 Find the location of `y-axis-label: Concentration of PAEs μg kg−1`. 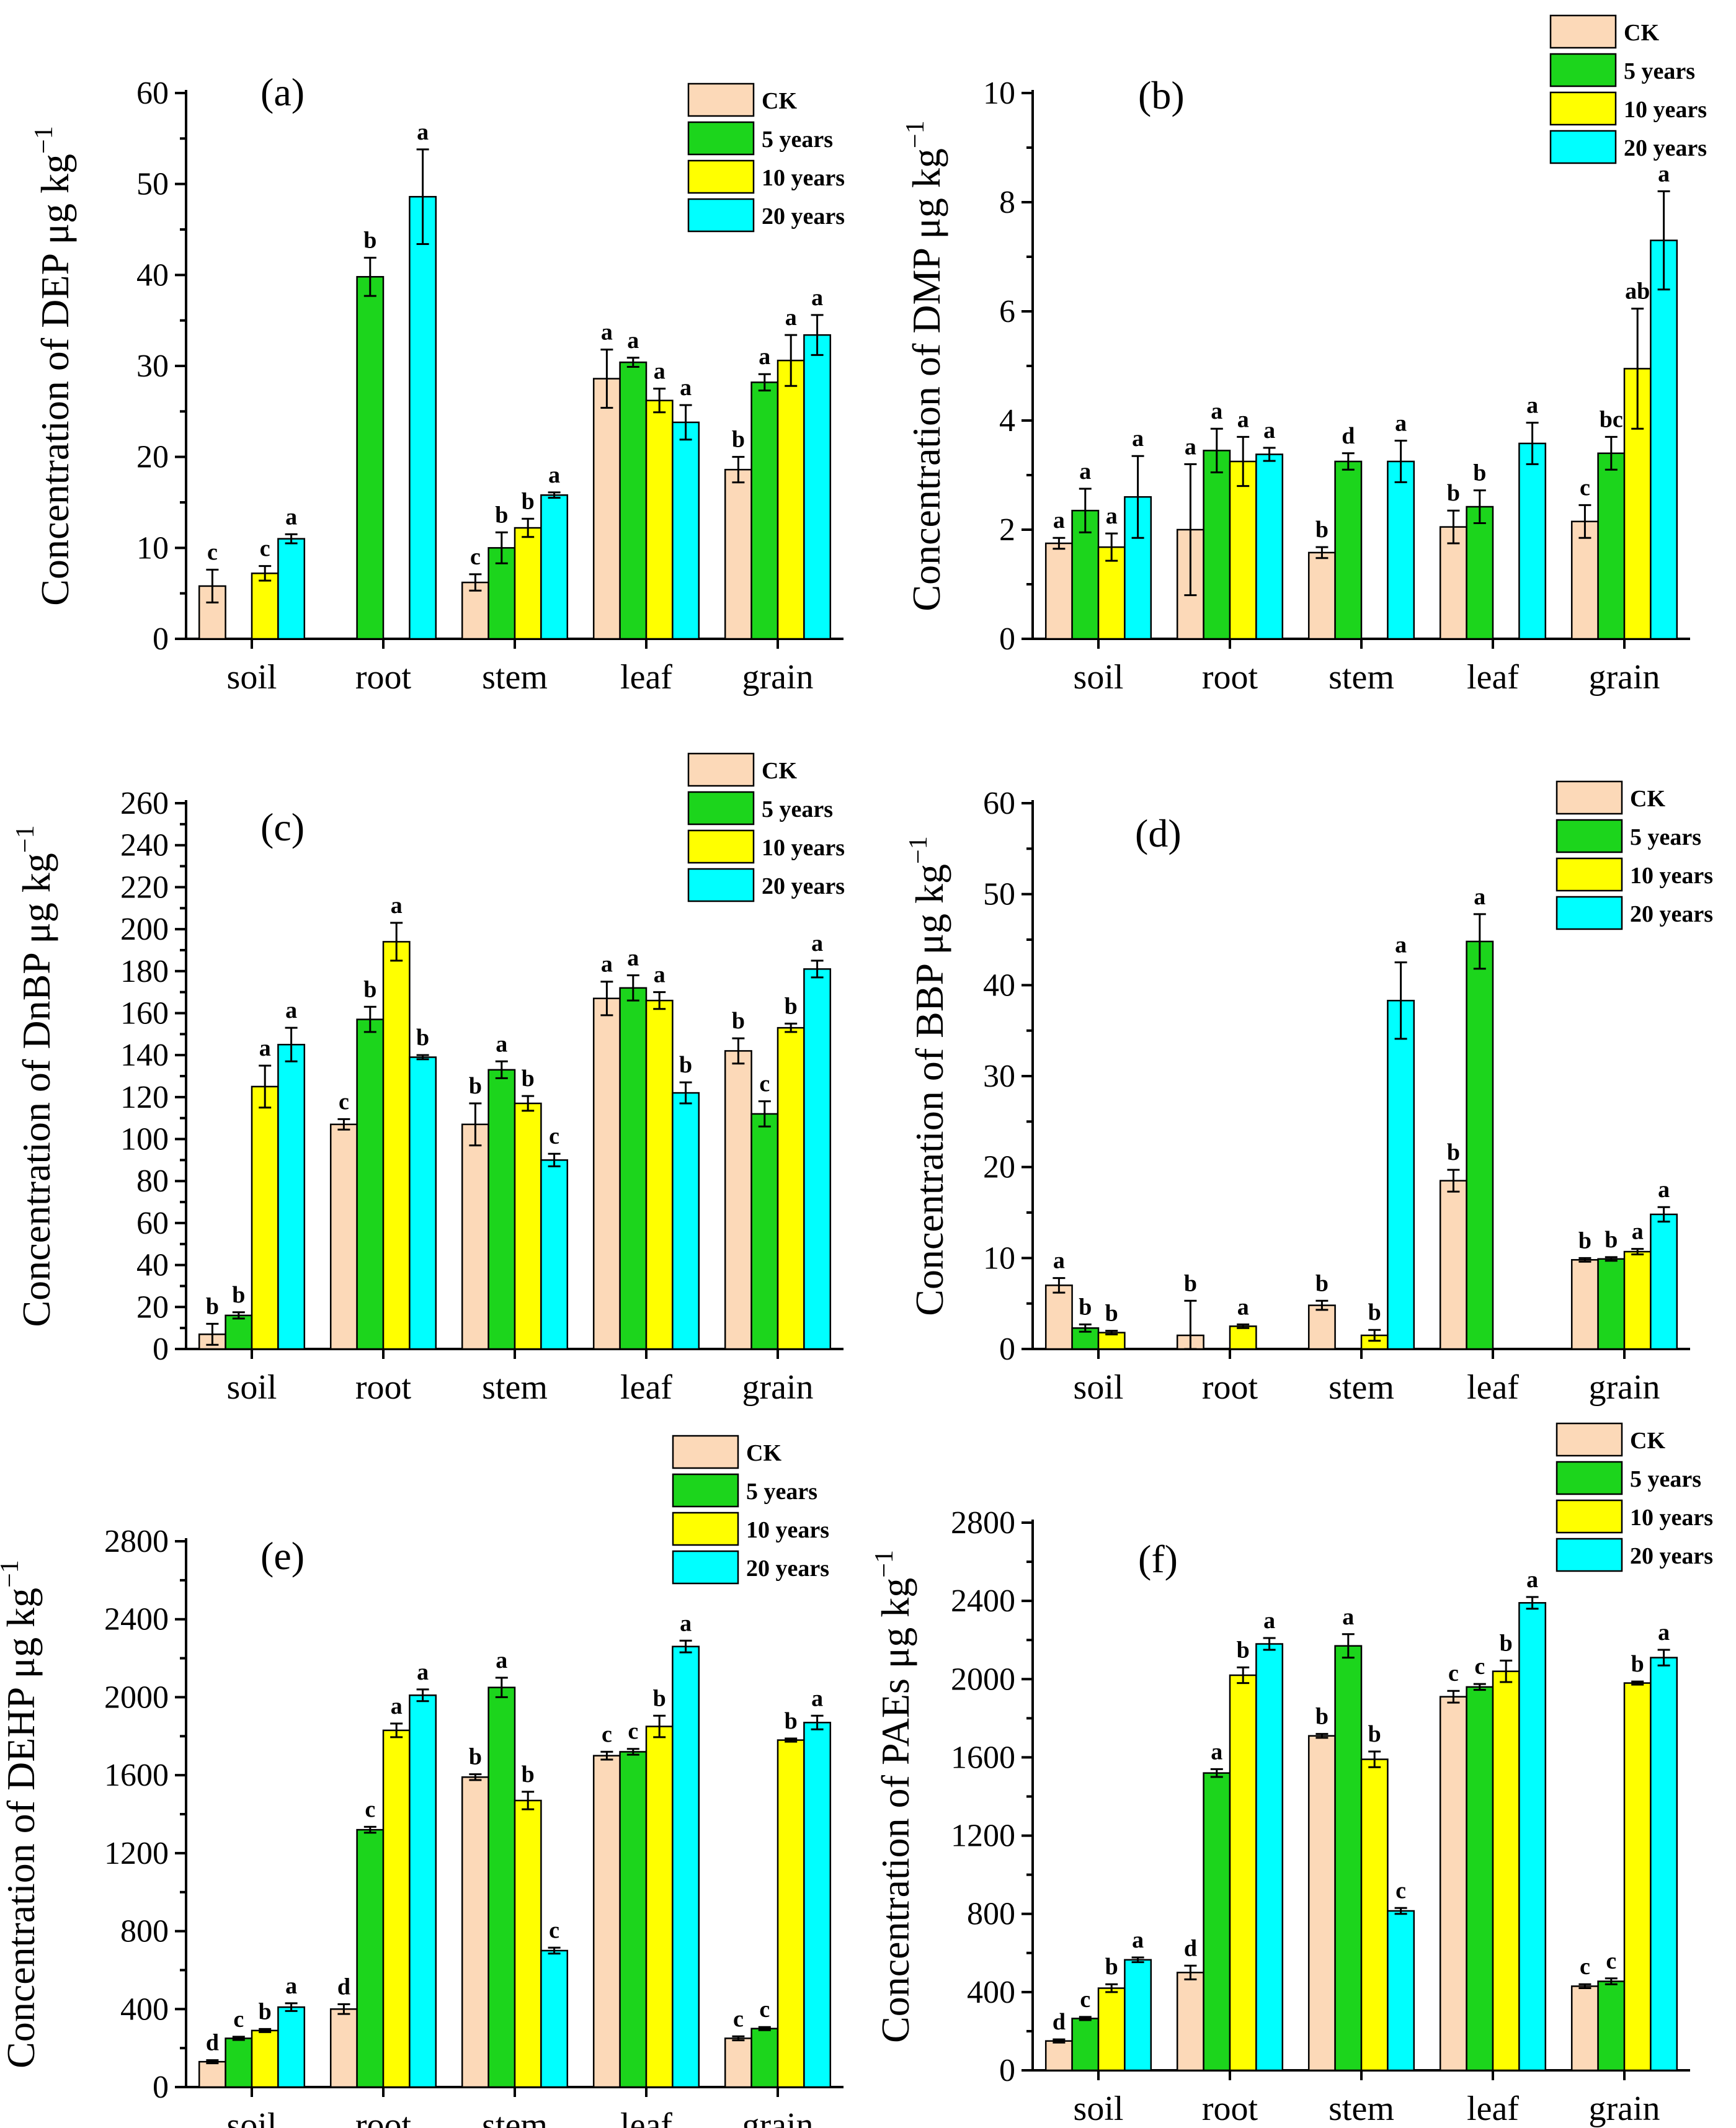

y-axis-label: Concentration of PAEs μg kg−1 is located at coordinates (893, 1796).